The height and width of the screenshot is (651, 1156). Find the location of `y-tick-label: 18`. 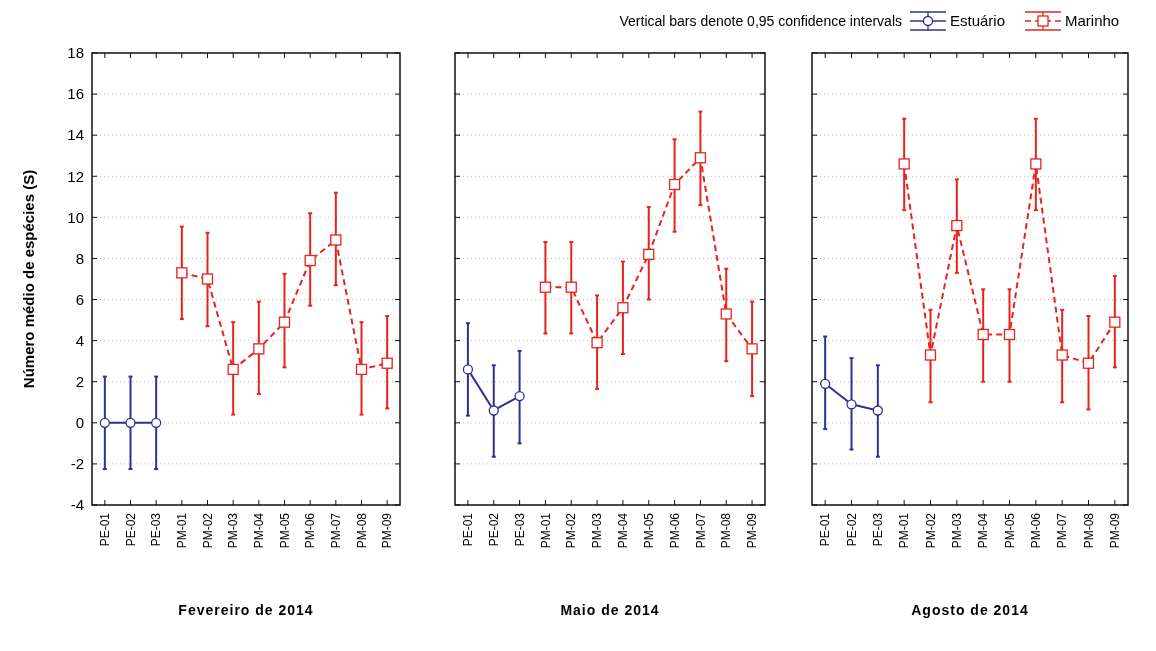

y-tick-label: 18 is located at coordinates (75, 53).